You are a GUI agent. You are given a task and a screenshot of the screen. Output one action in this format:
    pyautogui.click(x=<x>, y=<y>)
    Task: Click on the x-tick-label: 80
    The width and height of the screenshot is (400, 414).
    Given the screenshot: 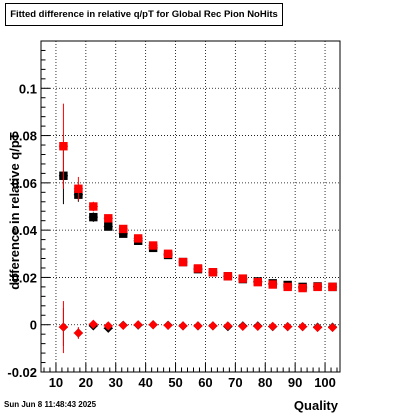 What is the action you would take?
    pyautogui.click(x=265, y=382)
    